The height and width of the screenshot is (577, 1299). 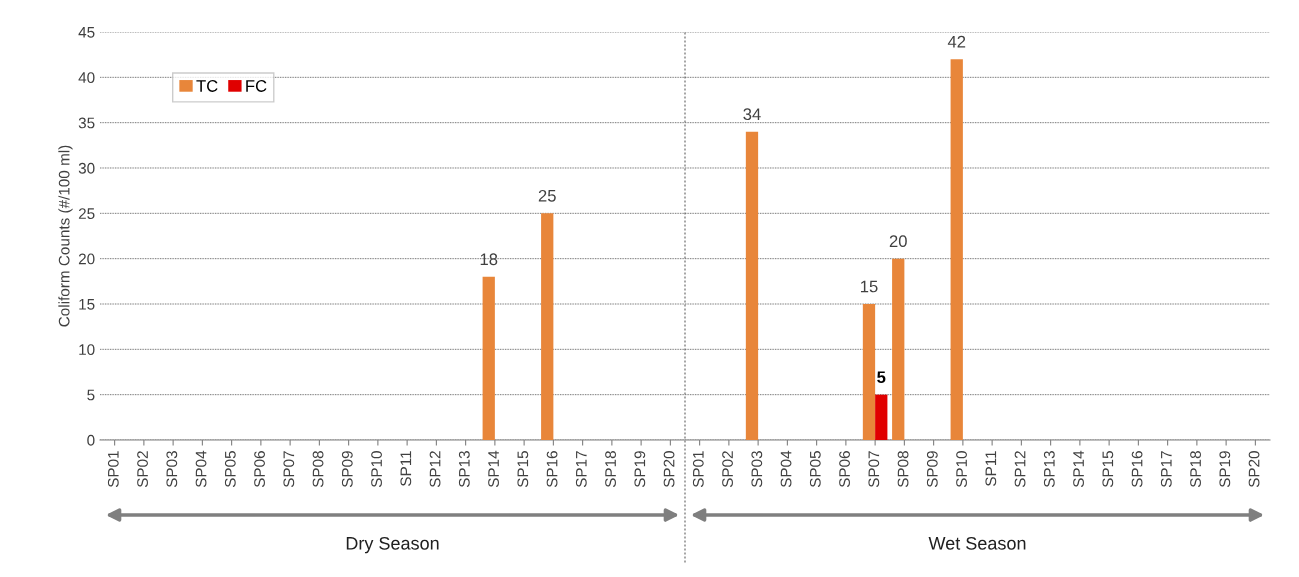 What do you see at coordinates (898, 241) in the screenshot?
I see `data-label: 20` at bounding box center [898, 241].